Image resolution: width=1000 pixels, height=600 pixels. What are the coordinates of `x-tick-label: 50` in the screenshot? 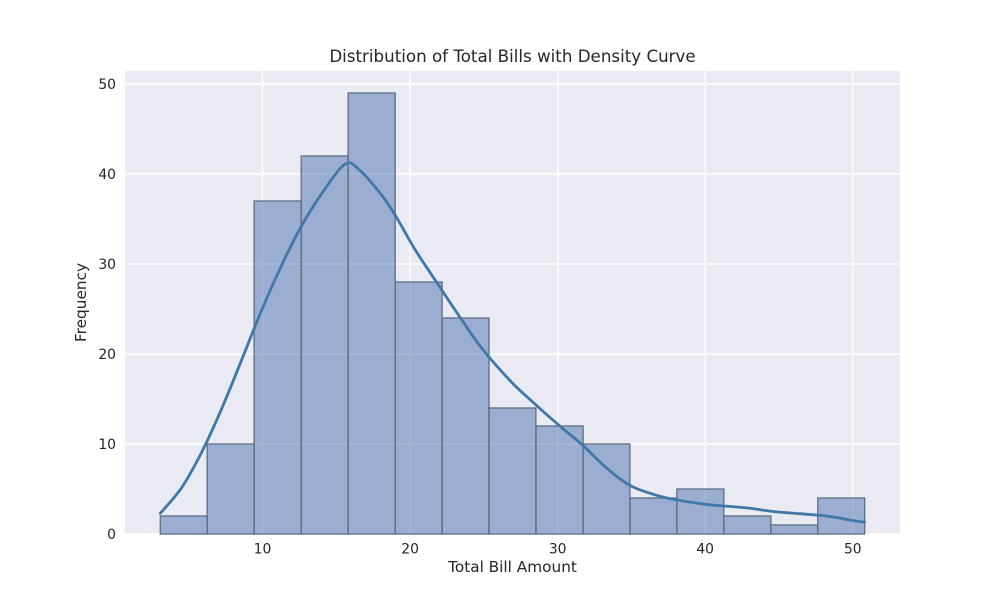 It's located at (853, 550).